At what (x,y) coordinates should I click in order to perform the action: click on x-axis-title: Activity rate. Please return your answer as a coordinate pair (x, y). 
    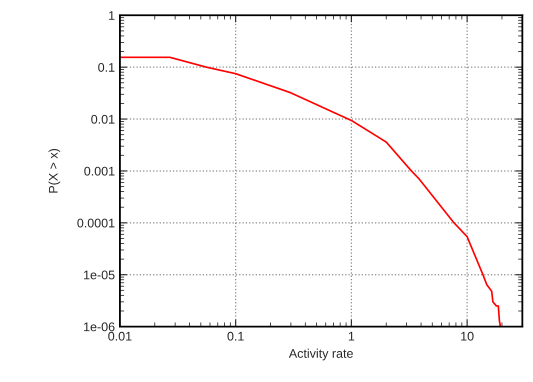
    Looking at the image, I should click on (320, 354).